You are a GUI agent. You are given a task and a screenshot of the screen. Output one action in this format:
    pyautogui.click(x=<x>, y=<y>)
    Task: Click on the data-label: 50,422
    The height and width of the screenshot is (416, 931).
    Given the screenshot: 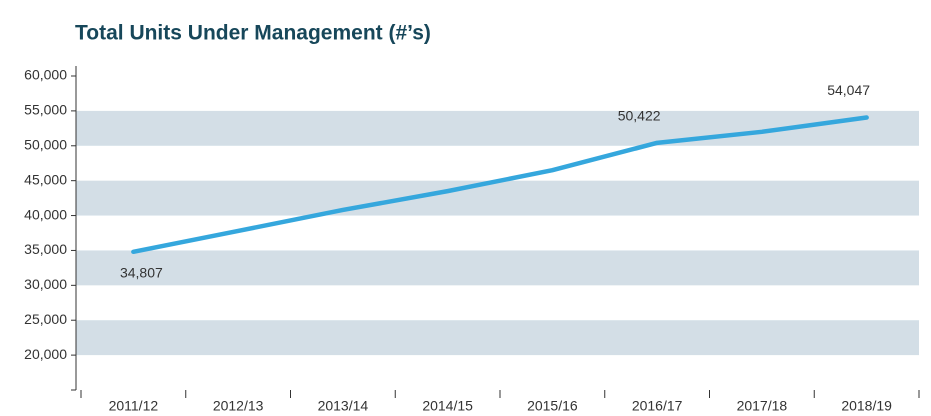 What is the action you would take?
    pyautogui.click(x=639, y=116)
    